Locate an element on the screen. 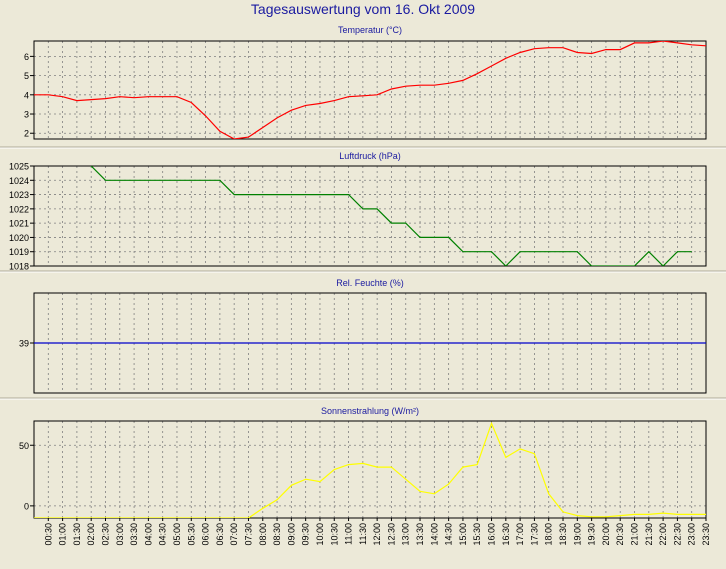 The height and width of the screenshot is (569, 726). xtick-label: 11:00 is located at coordinates (349, 534).